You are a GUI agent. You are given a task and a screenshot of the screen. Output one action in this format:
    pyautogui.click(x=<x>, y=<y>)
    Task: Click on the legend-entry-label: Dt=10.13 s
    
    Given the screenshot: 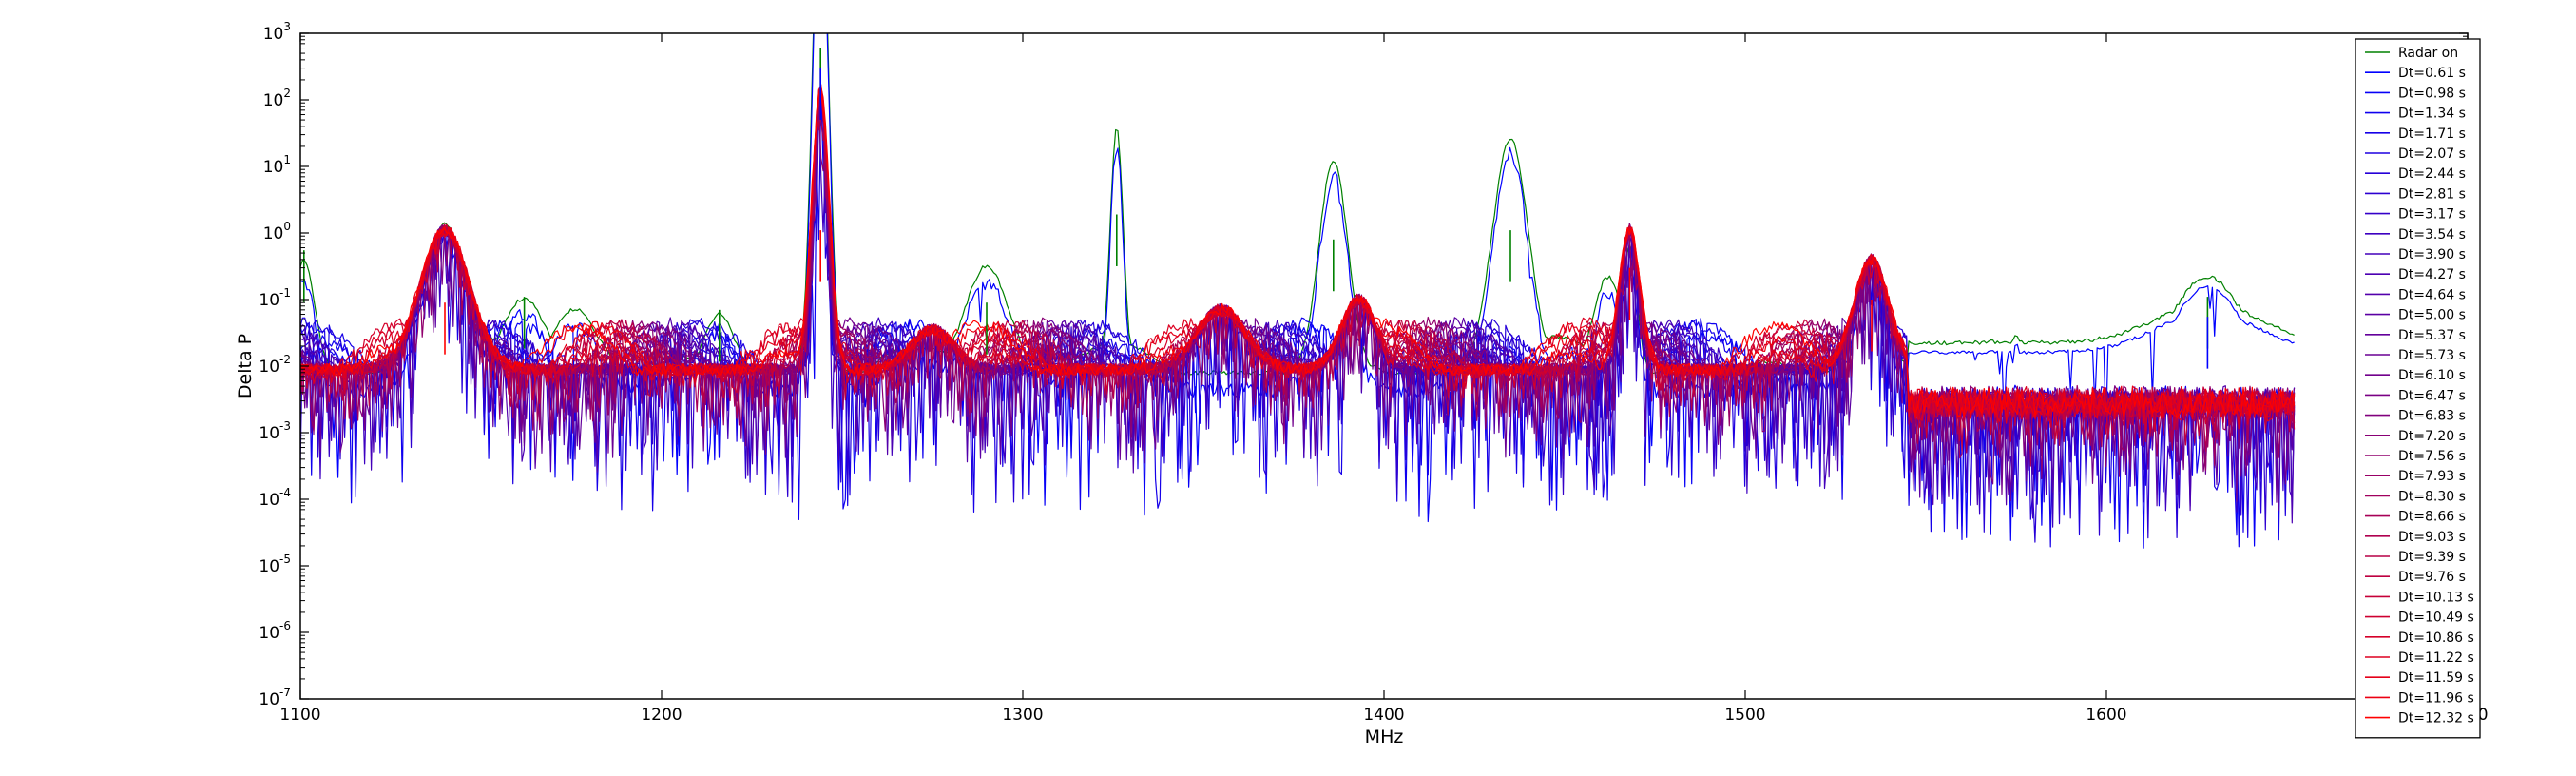 What is the action you would take?
    pyautogui.click(x=2436, y=597)
    